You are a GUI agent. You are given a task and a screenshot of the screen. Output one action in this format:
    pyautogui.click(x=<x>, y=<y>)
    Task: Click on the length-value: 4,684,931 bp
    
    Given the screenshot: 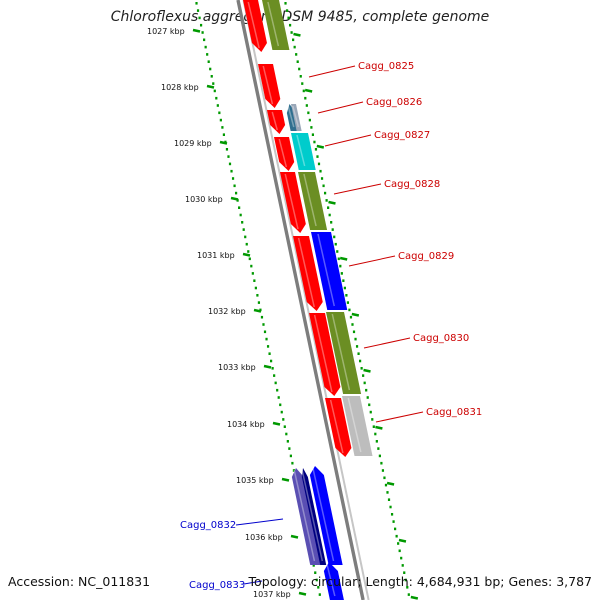 What is the action you would take?
    pyautogui.click(x=458, y=581)
    